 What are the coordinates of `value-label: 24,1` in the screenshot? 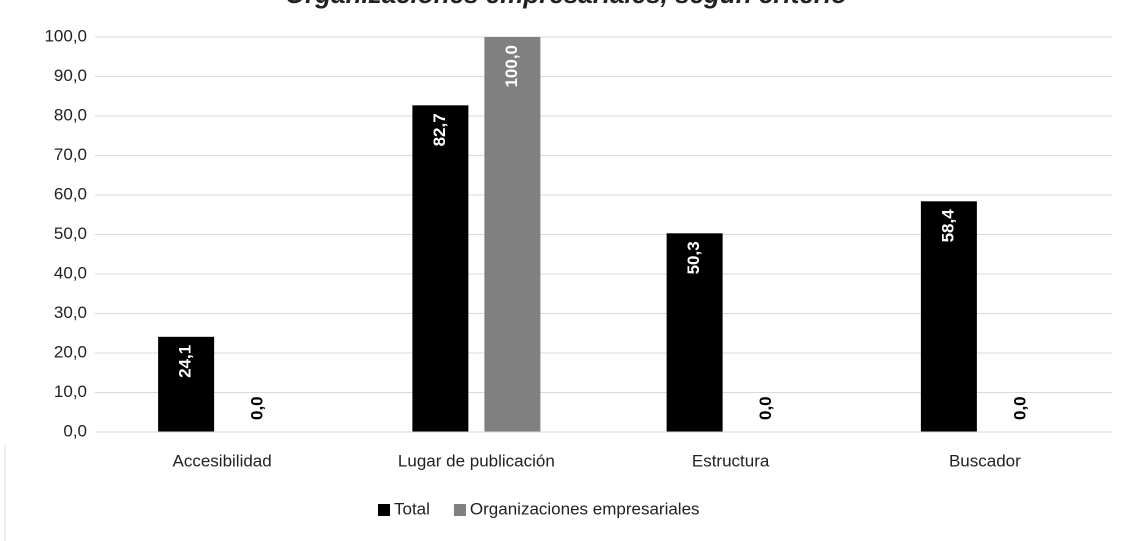 It's located at (185, 361).